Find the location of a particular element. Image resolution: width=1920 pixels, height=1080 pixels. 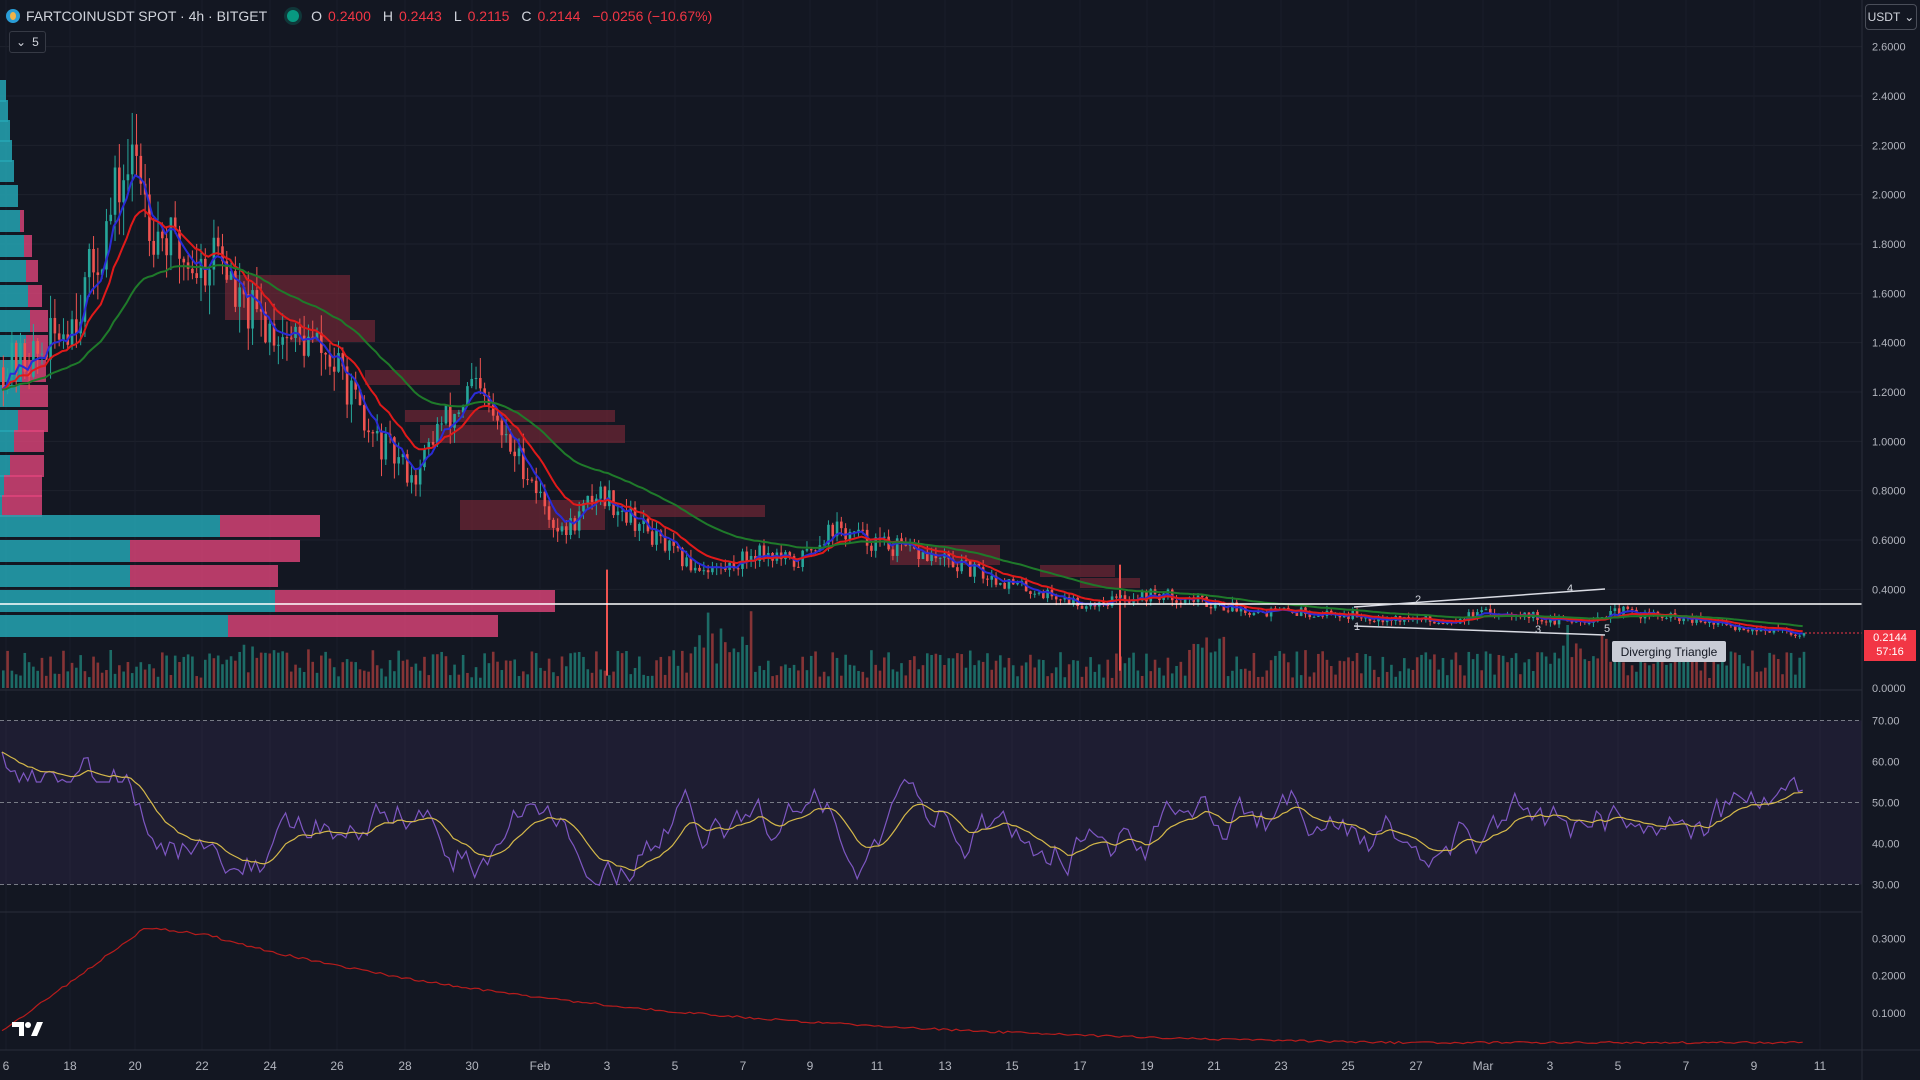

time-axis-label: 7 is located at coordinates (1686, 1066).